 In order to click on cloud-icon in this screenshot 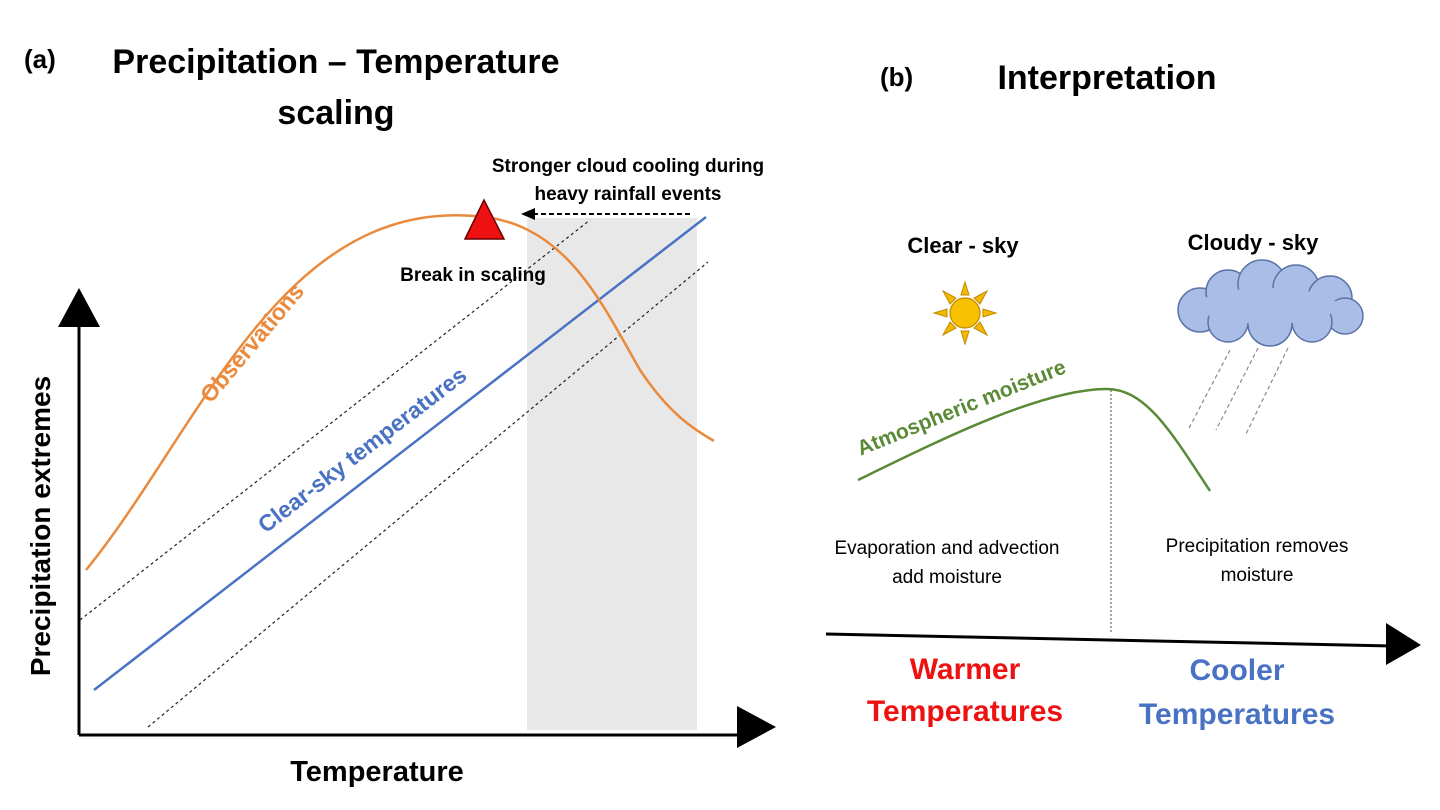, I will do `click(1270, 303)`.